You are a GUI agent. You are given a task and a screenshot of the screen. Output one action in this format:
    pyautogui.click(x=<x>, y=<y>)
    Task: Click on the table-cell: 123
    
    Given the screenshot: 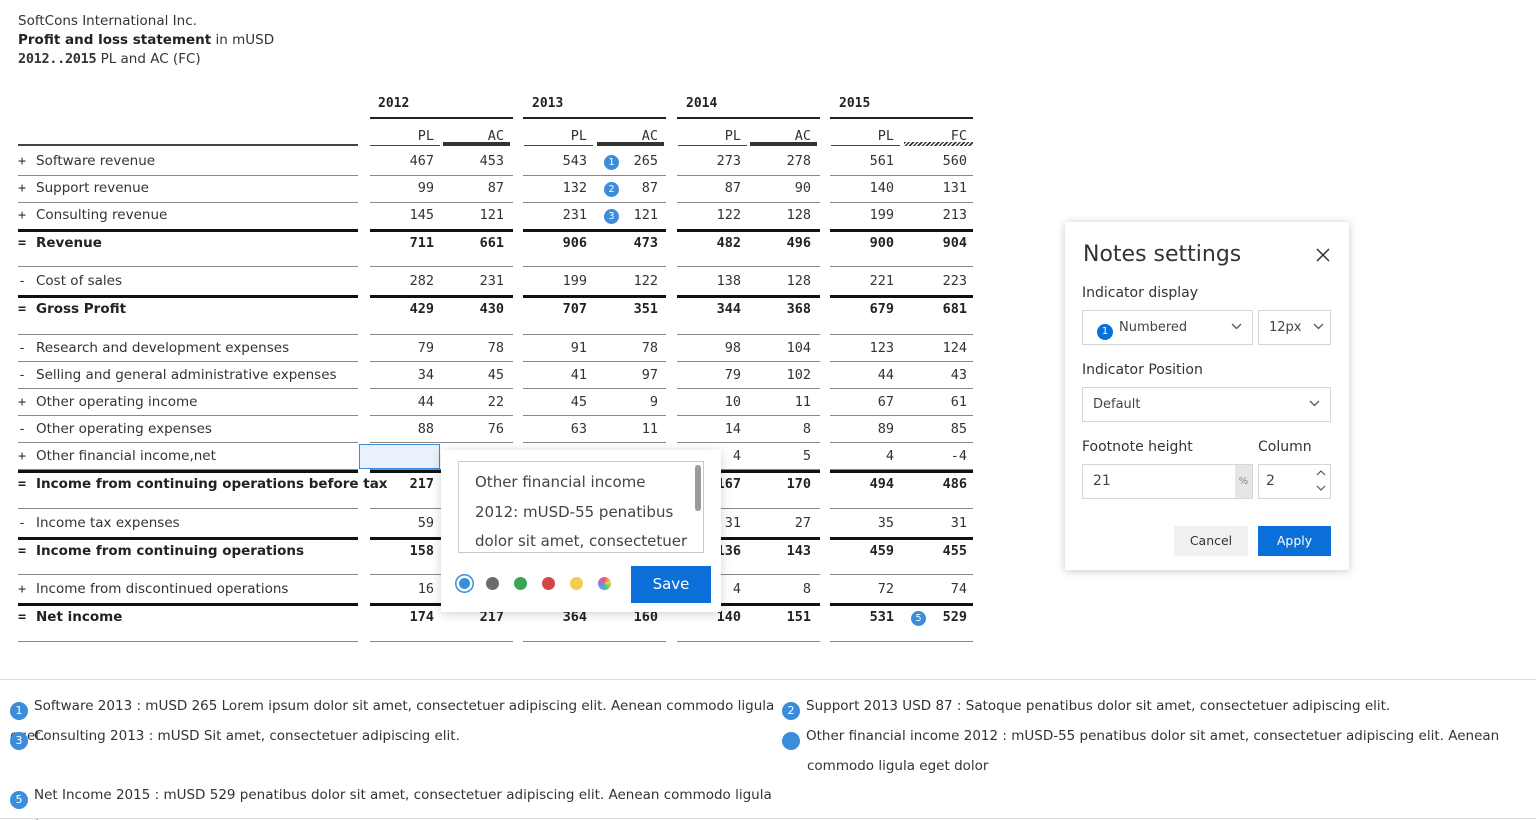 What is the action you would take?
    pyautogui.click(x=881, y=348)
    